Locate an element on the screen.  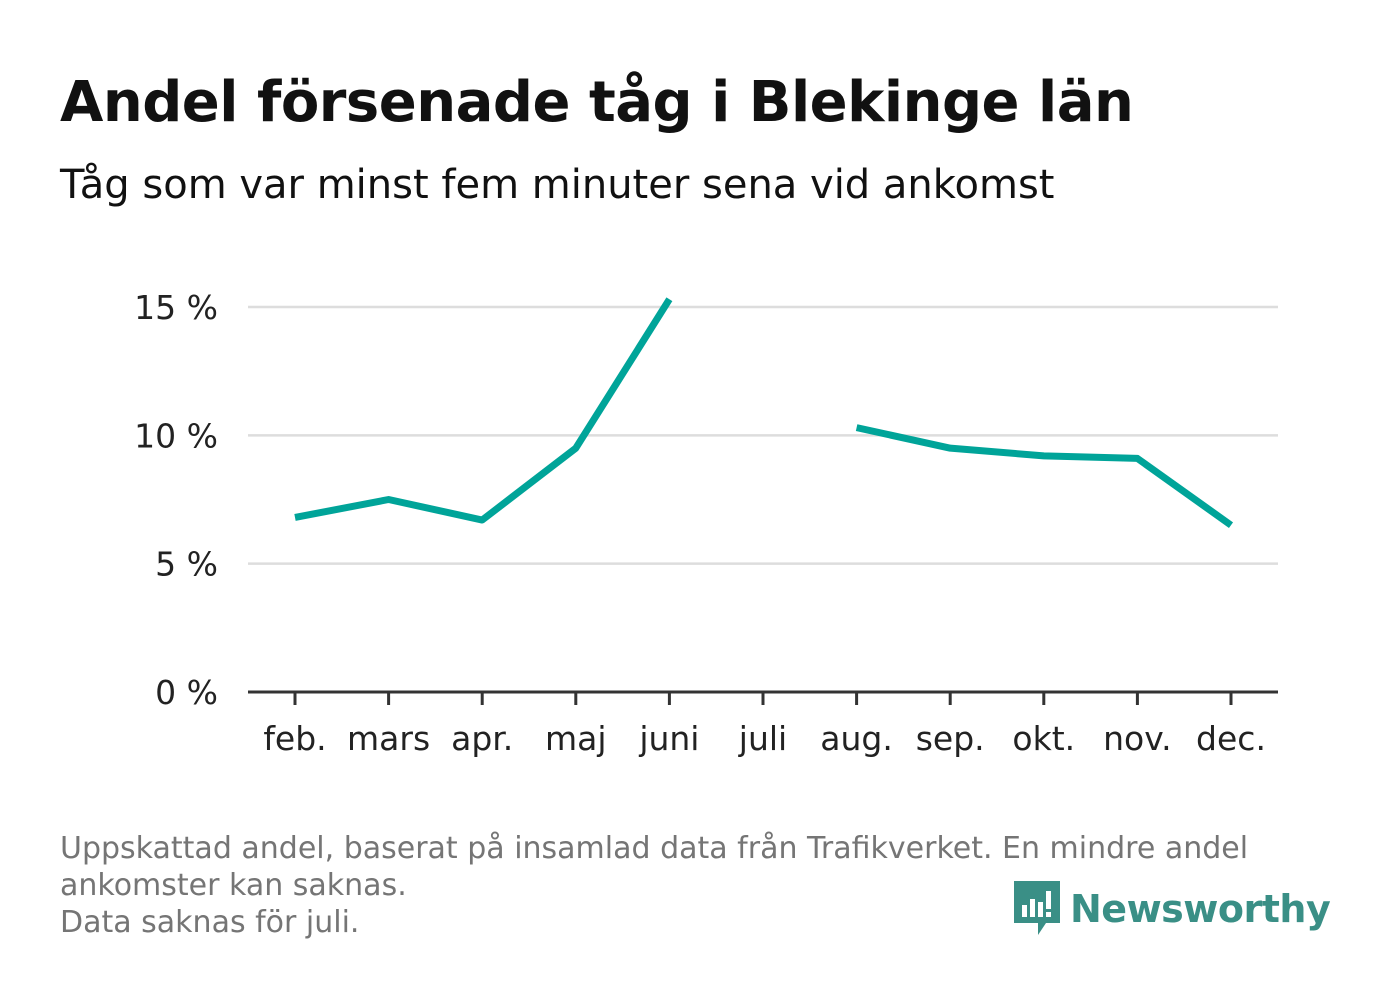
chart-title: Andel försenade tåg i Blekinge län is located at coordinates (597, 102).